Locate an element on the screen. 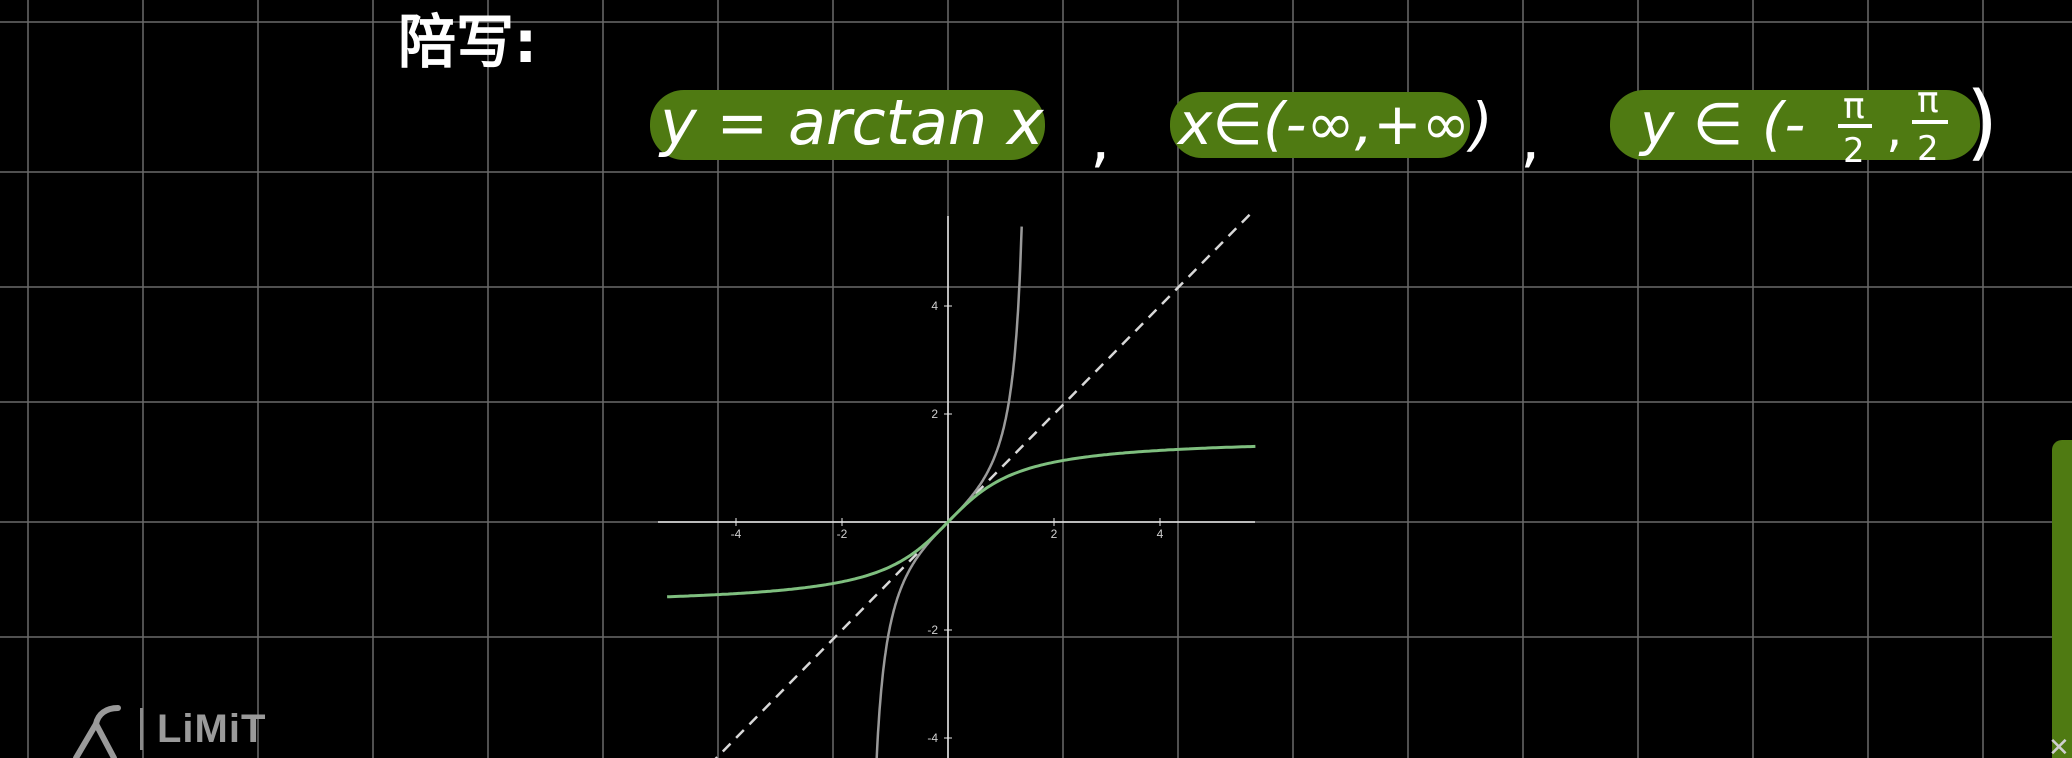 This screenshot has height=758, width=2072. limit-logo-icon is located at coordinates (97, 731).